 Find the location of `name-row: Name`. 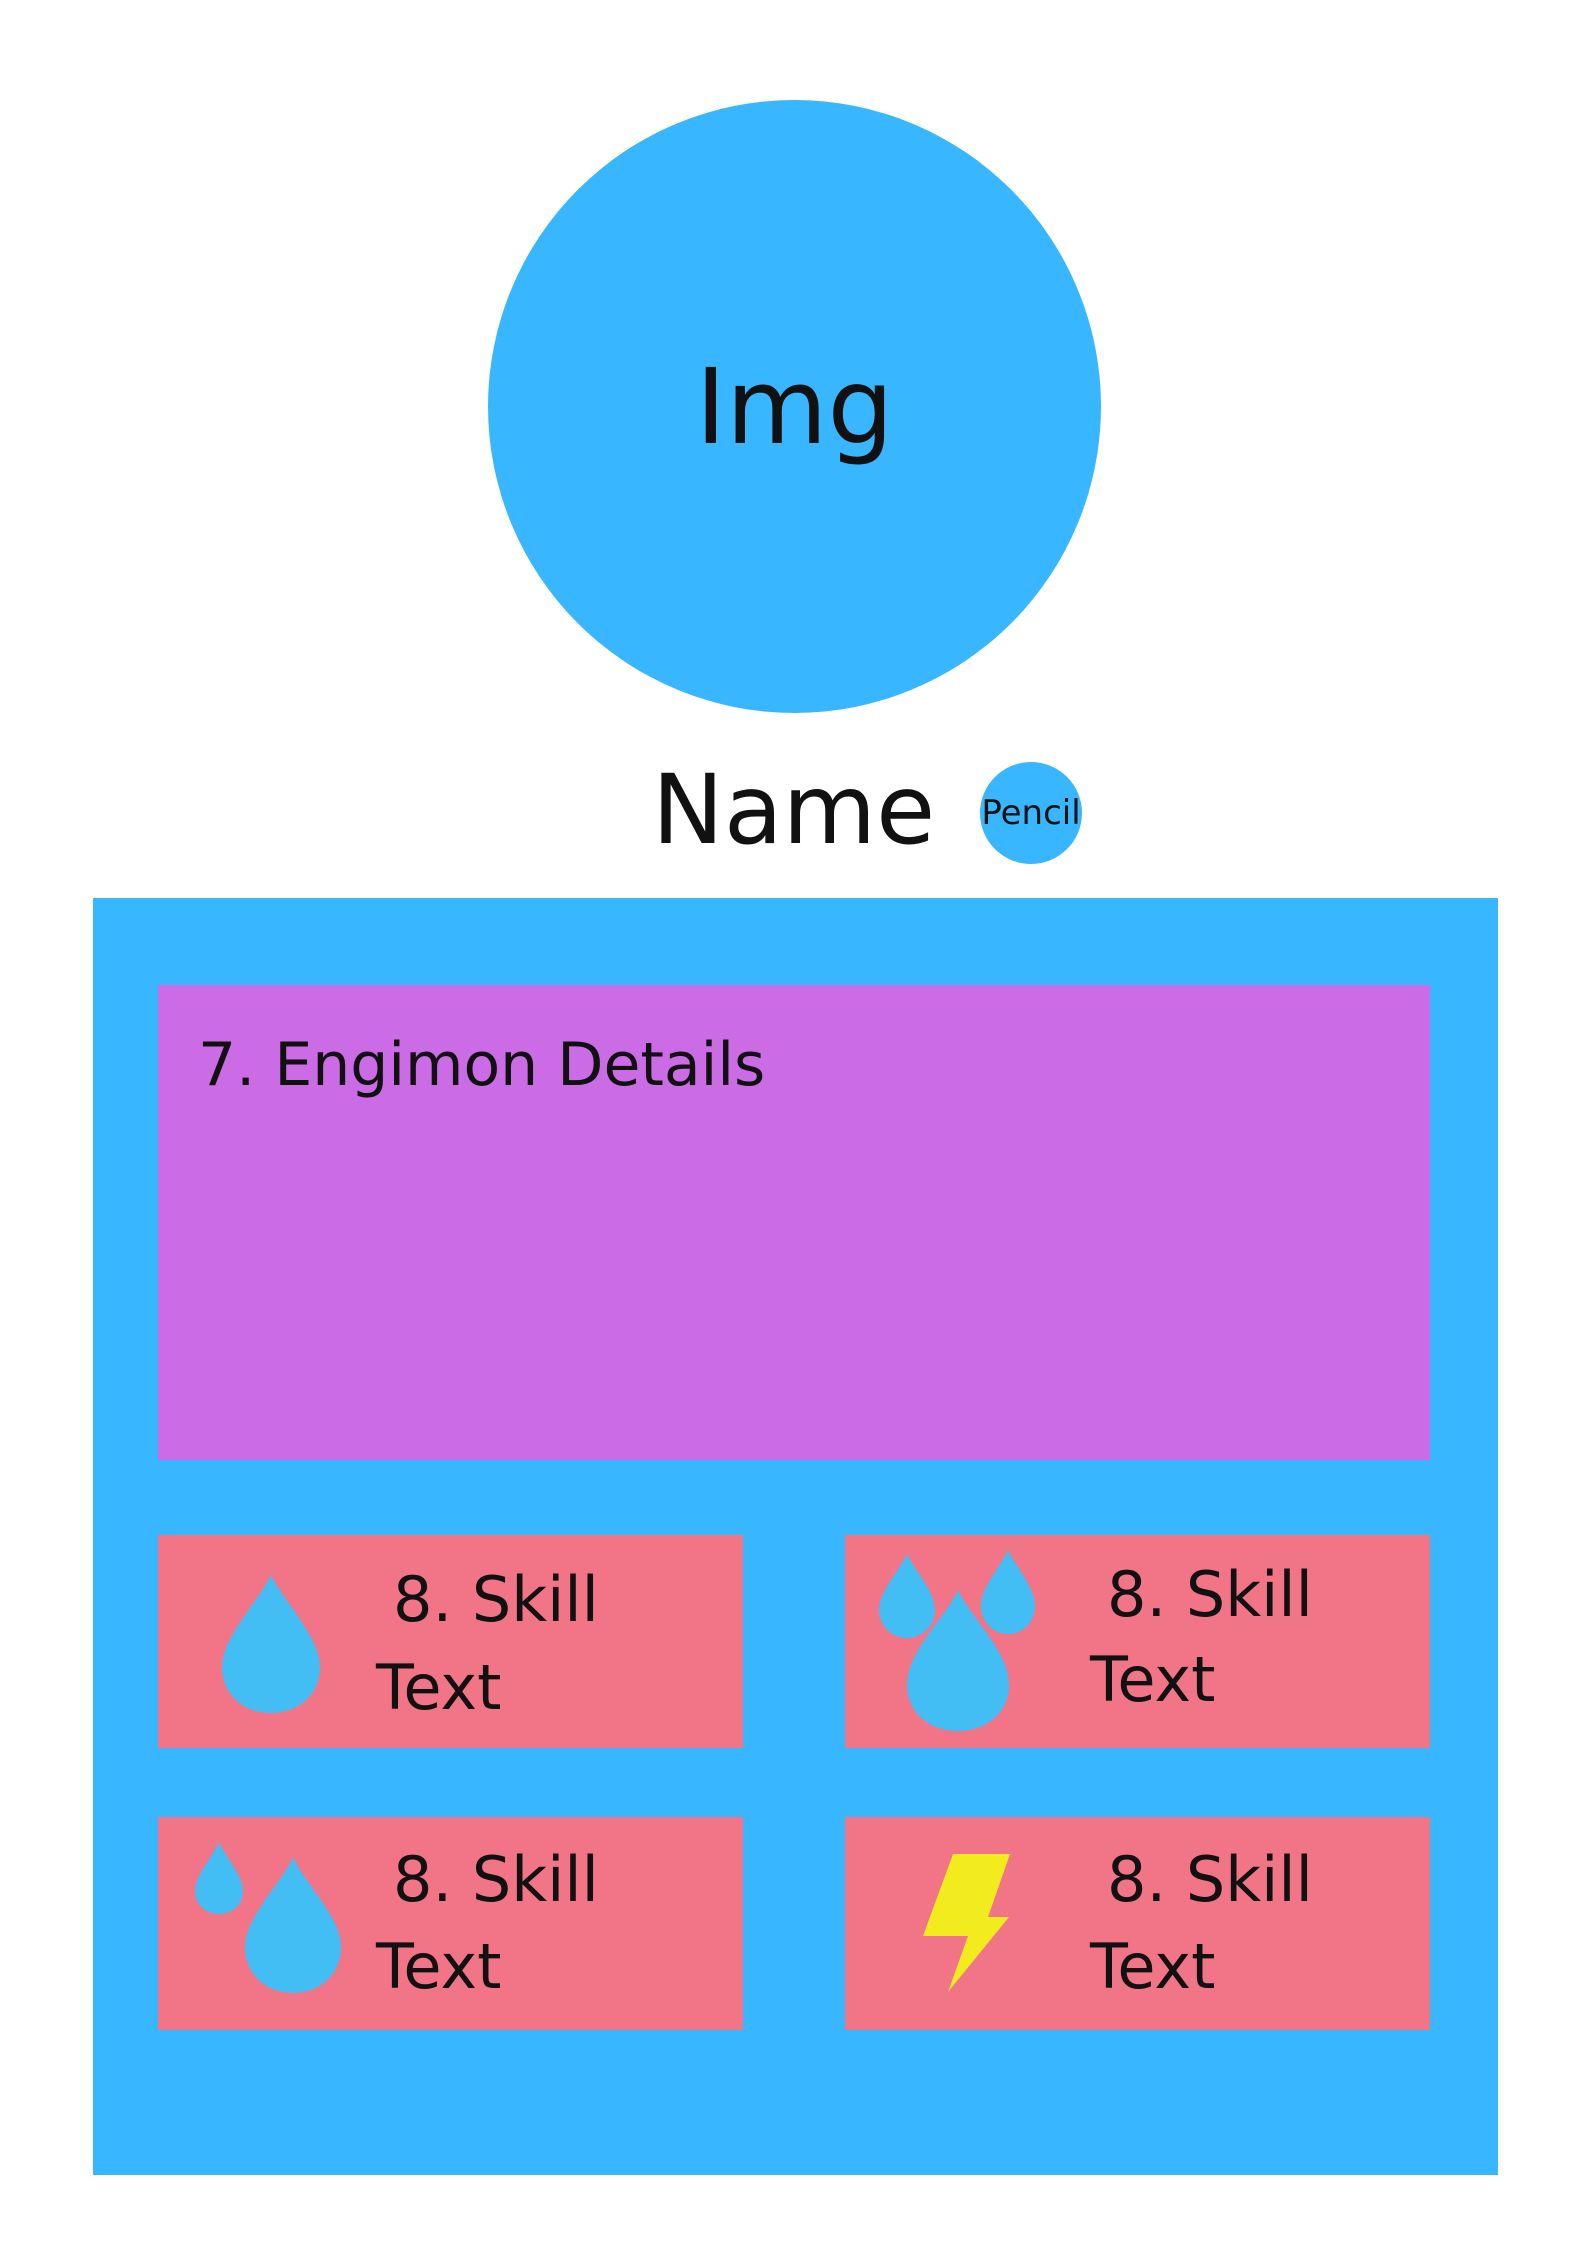

name-row: Name is located at coordinates (793, 810).